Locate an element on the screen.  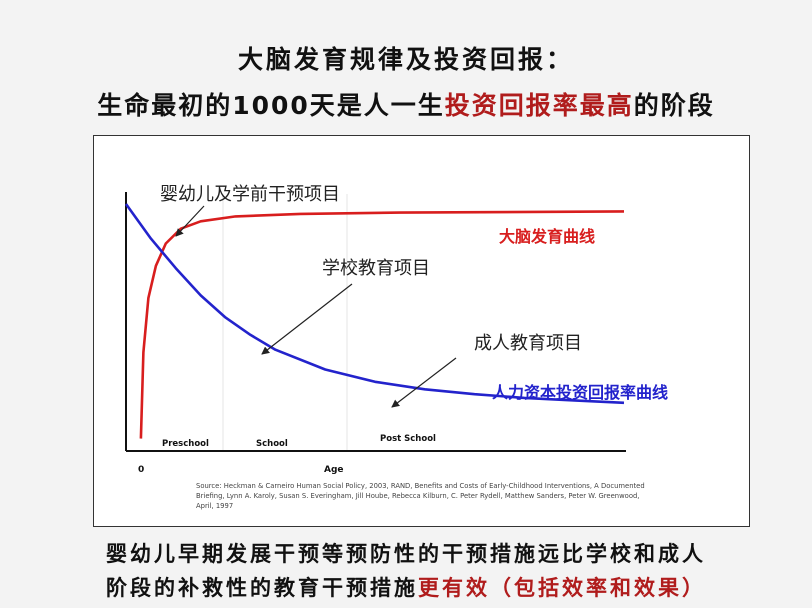
caption-line-1: 婴幼儿早期发展干预等预防性的干预措施远比学校和成人 is located at coordinates (406, 554).